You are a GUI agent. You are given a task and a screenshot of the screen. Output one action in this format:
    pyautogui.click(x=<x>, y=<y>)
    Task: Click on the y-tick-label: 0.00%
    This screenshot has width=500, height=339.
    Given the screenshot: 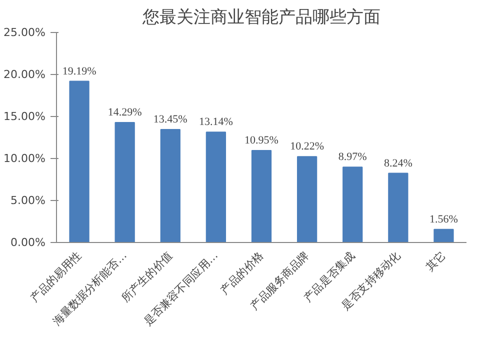 What is the action you would take?
    pyautogui.click(x=28, y=242)
    